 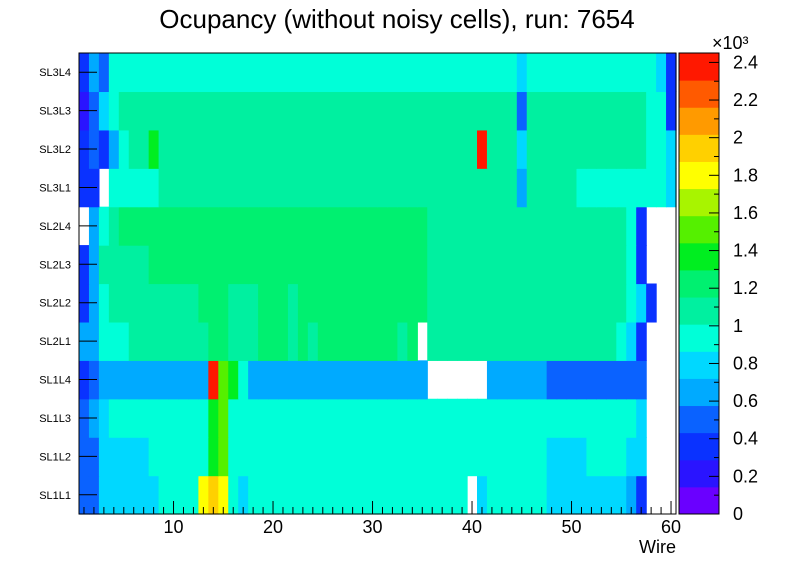 What do you see at coordinates (699, 229) in the screenshot?
I see `palette-swatch` at bounding box center [699, 229].